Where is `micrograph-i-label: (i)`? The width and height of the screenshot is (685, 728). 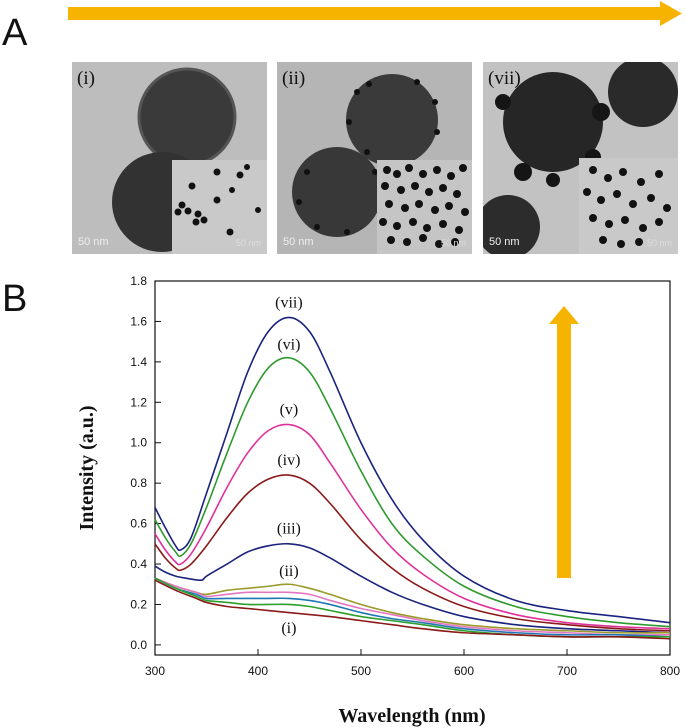 micrograph-i-label: (i) is located at coordinates (86, 78).